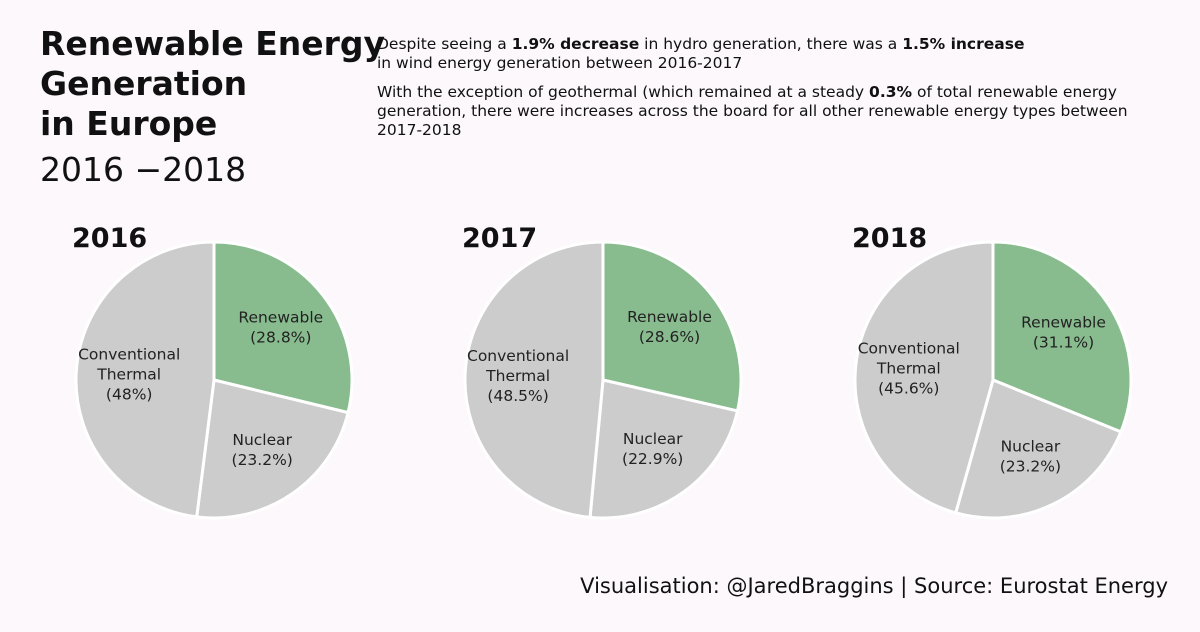  What do you see at coordinates (771, 44) in the screenshot?
I see `note-text: in hydro generation, there was a` at bounding box center [771, 44].